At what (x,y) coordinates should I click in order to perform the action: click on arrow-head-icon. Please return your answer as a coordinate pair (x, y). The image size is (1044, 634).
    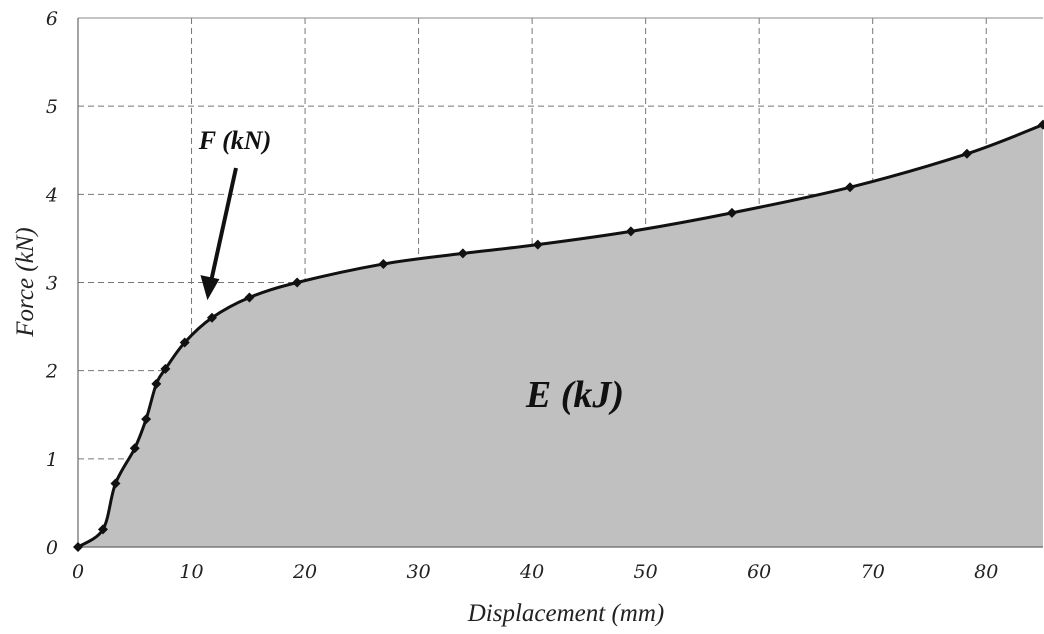
    Looking at the image, I should click on (210, 288).